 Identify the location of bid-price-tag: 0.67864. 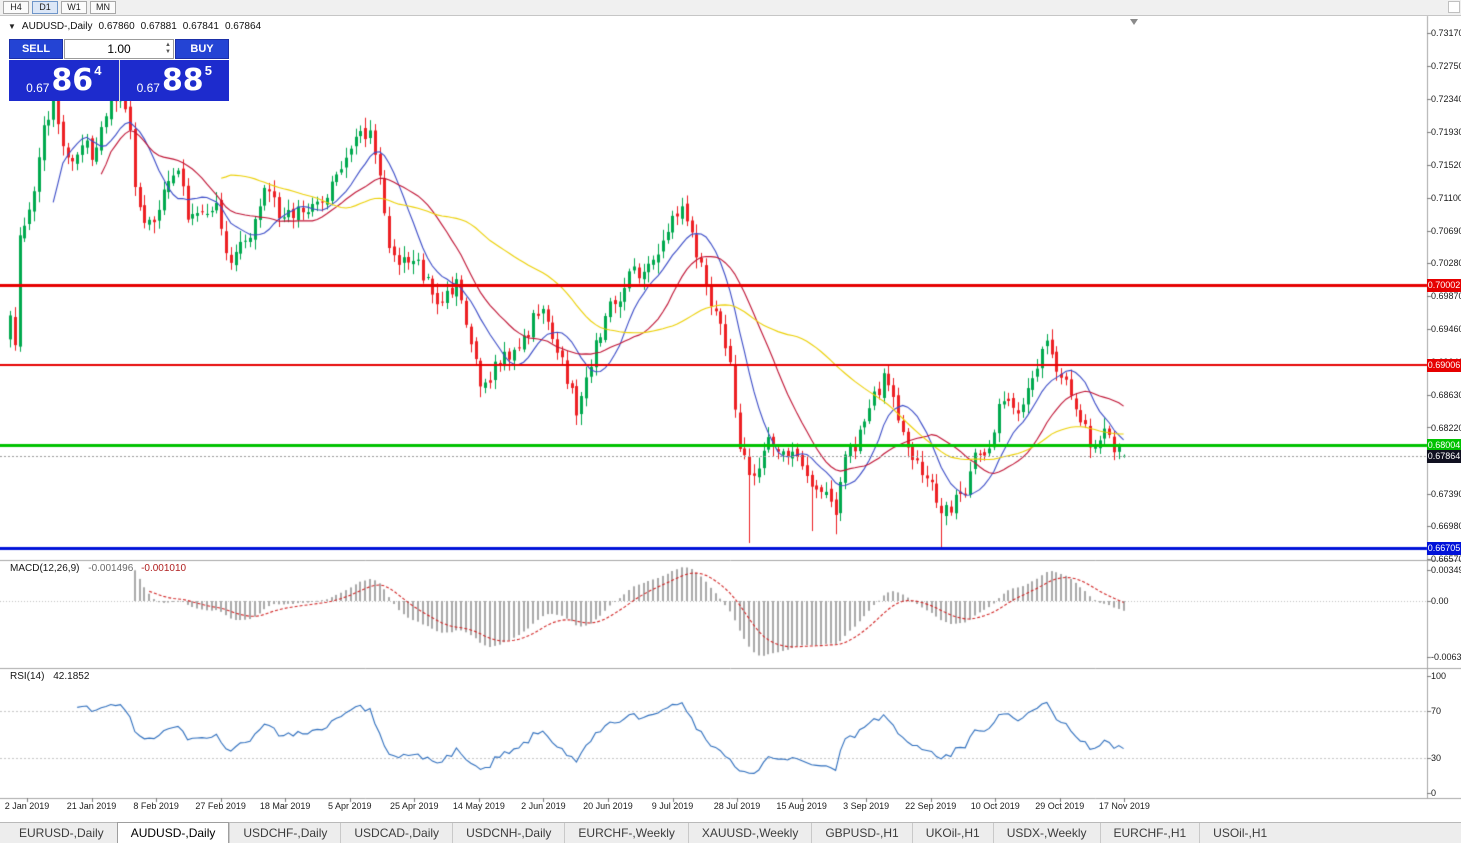
(1444, 456).